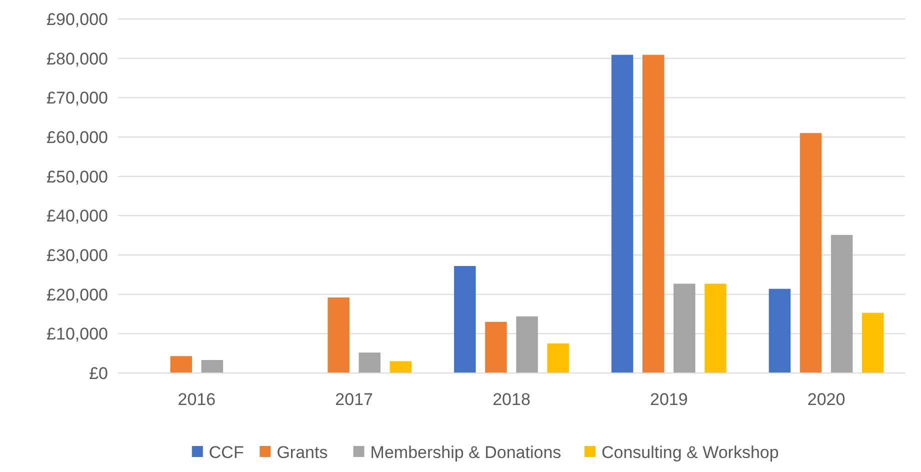  I want to click on y-tick-label: £90,000, so click(77, 19).